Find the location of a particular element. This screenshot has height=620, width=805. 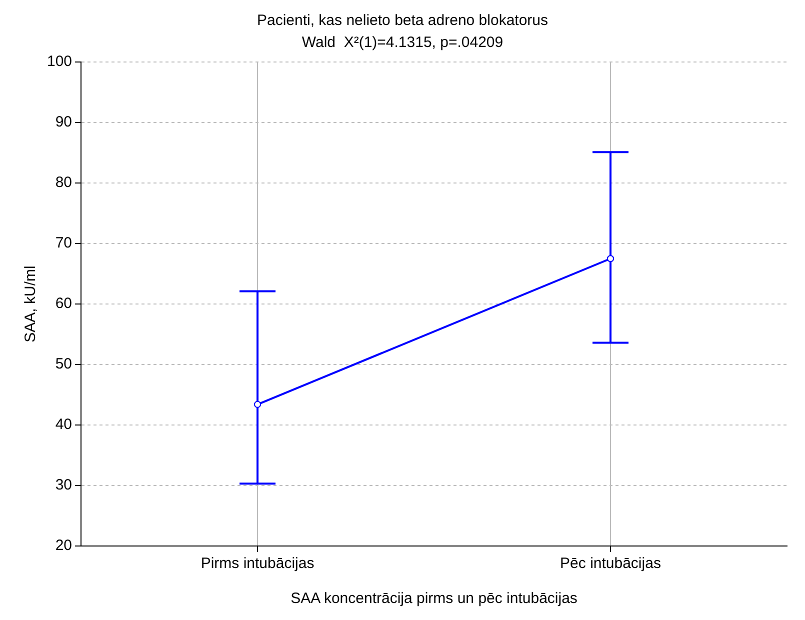

y-tick-label: 90 is located at coordinates (63, 122).